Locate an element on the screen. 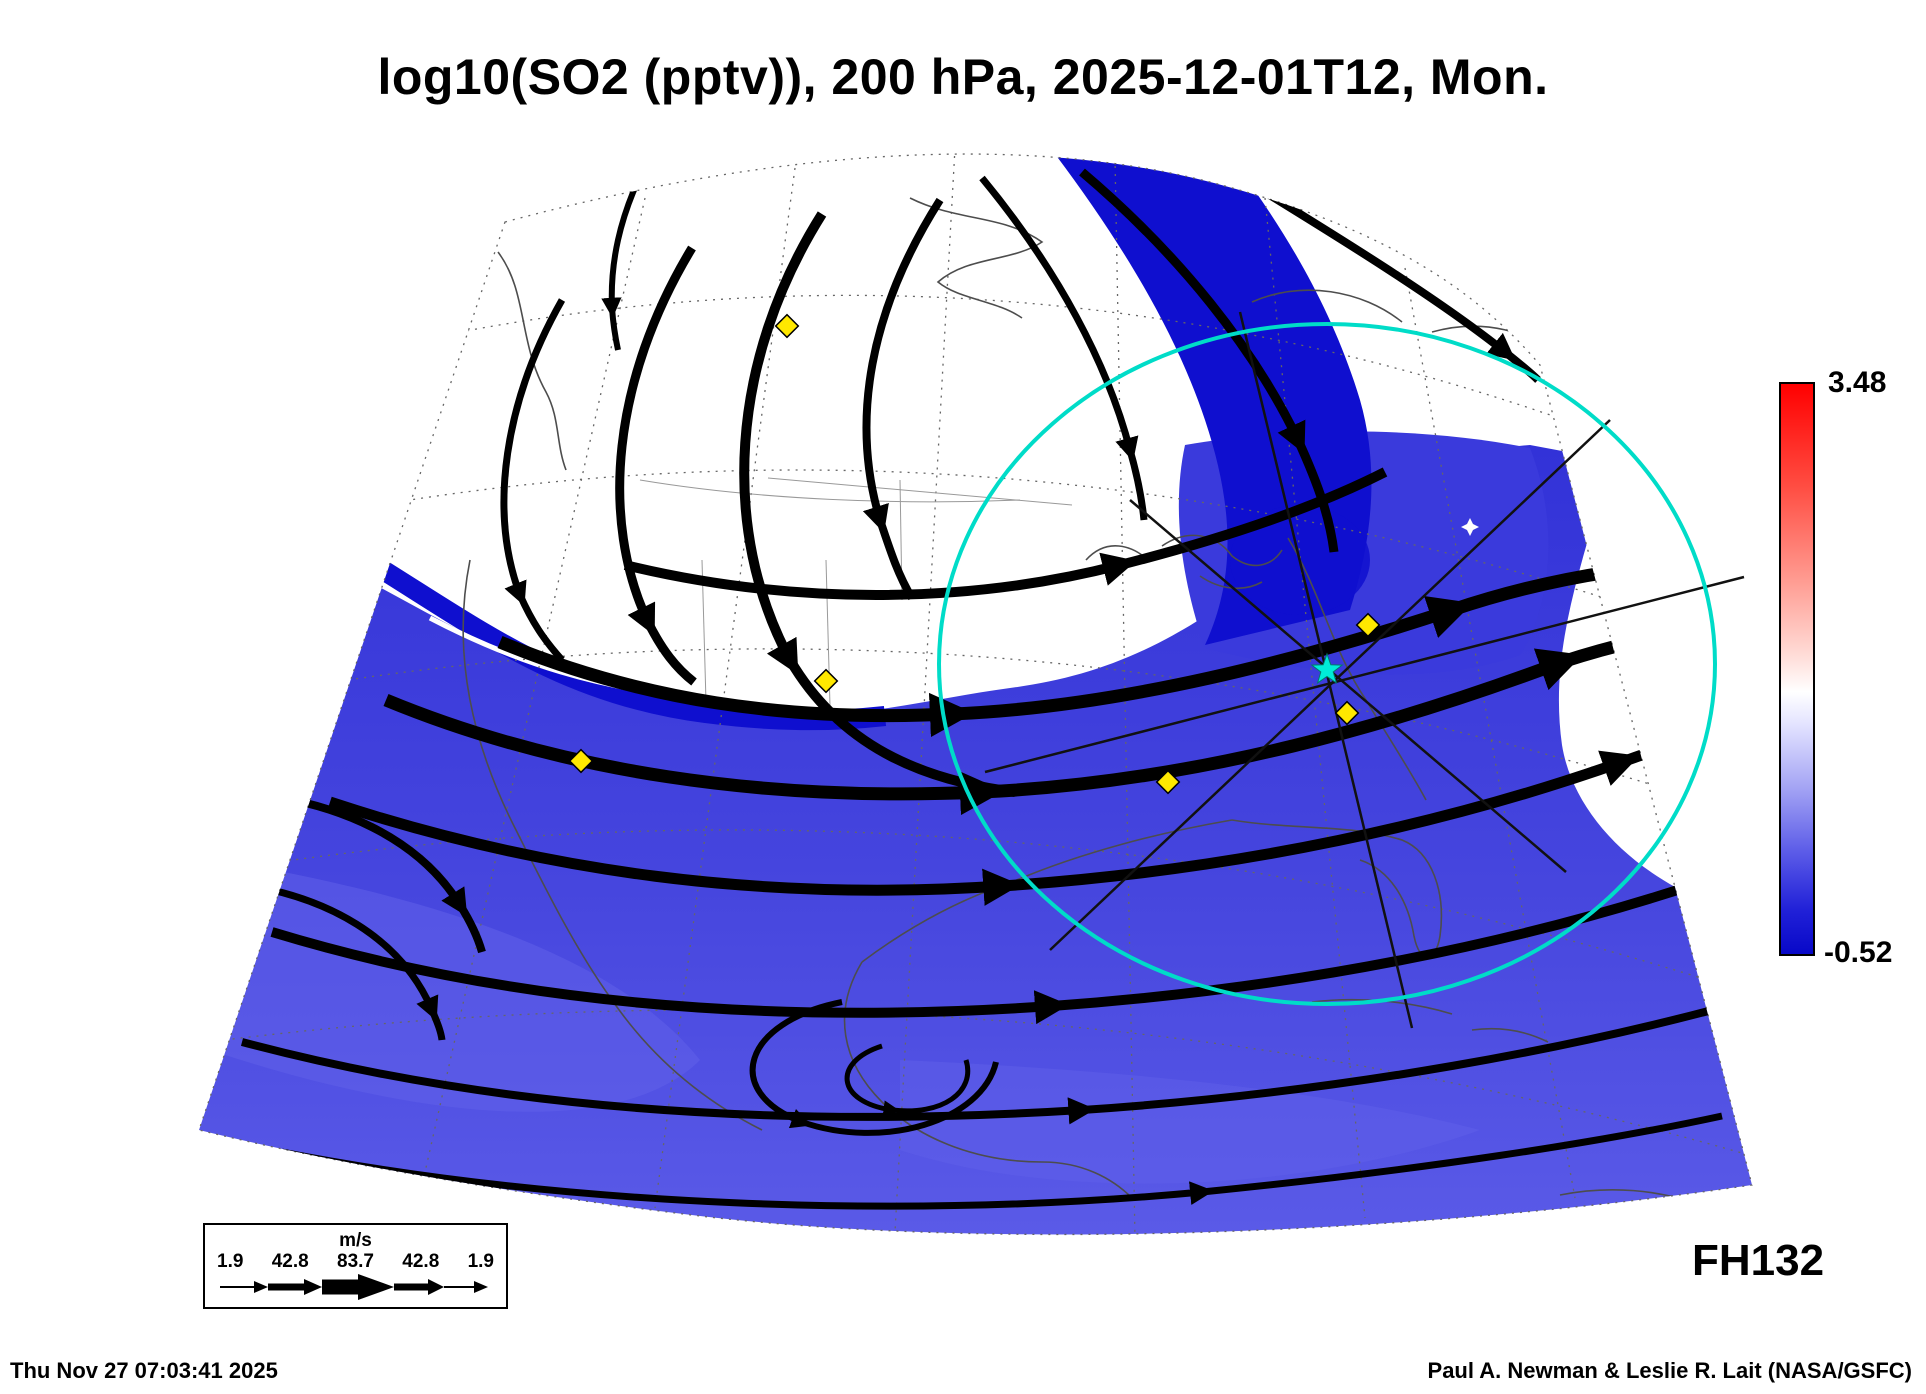  colorbar is located at coordinates (1797, 669).